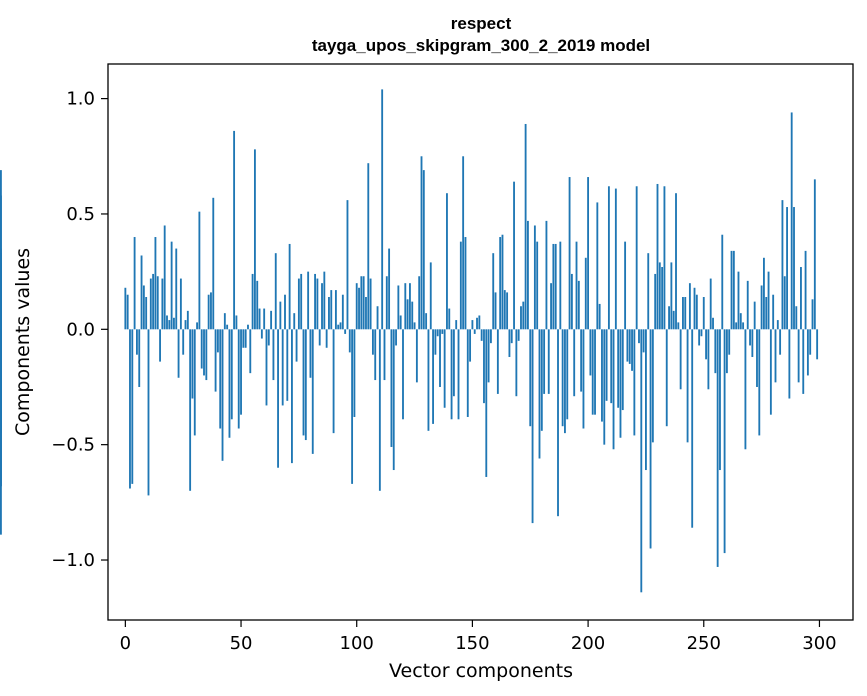  What do you see at coordinates (241, 643) in the screenshot?
I see `x-tick-label-50: 50` at bounding box center [241, 643].